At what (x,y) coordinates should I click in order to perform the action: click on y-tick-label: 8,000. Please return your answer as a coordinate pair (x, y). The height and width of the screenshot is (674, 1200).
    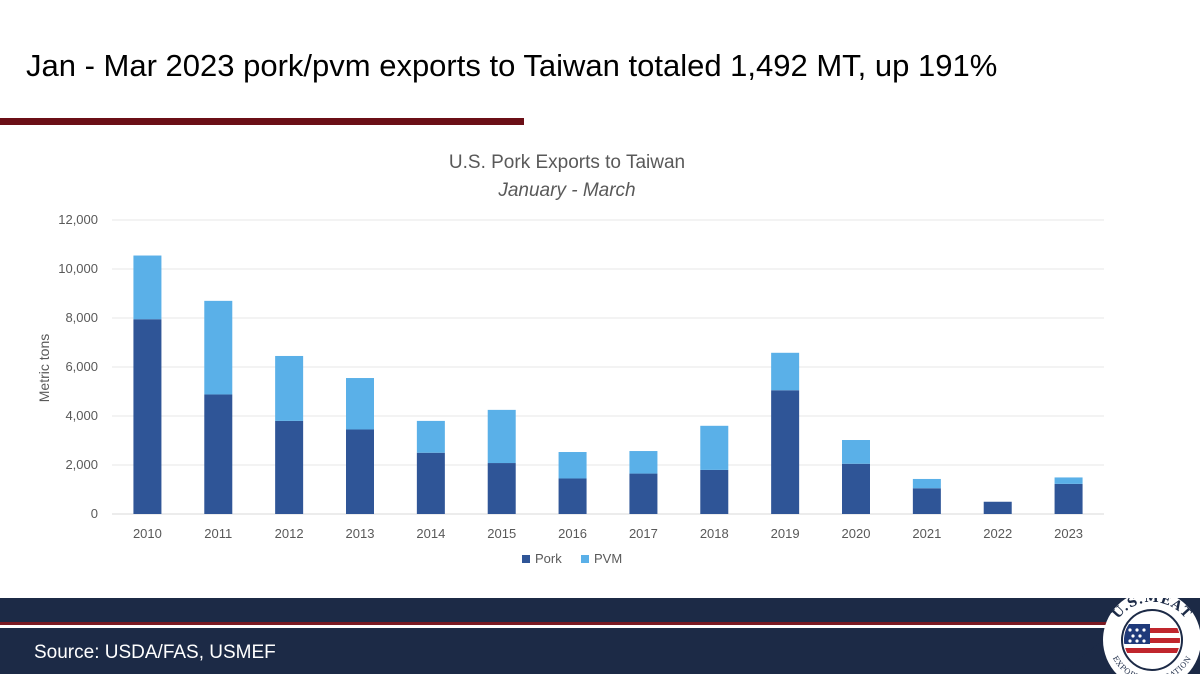
    Looking at the image, I should click on (81, 317).